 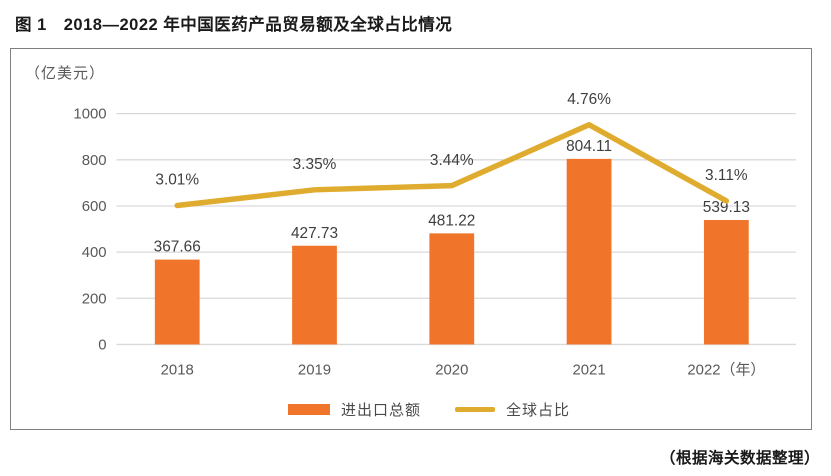 I want to click on y-tick-label: 400, so click(x=94, y=252).